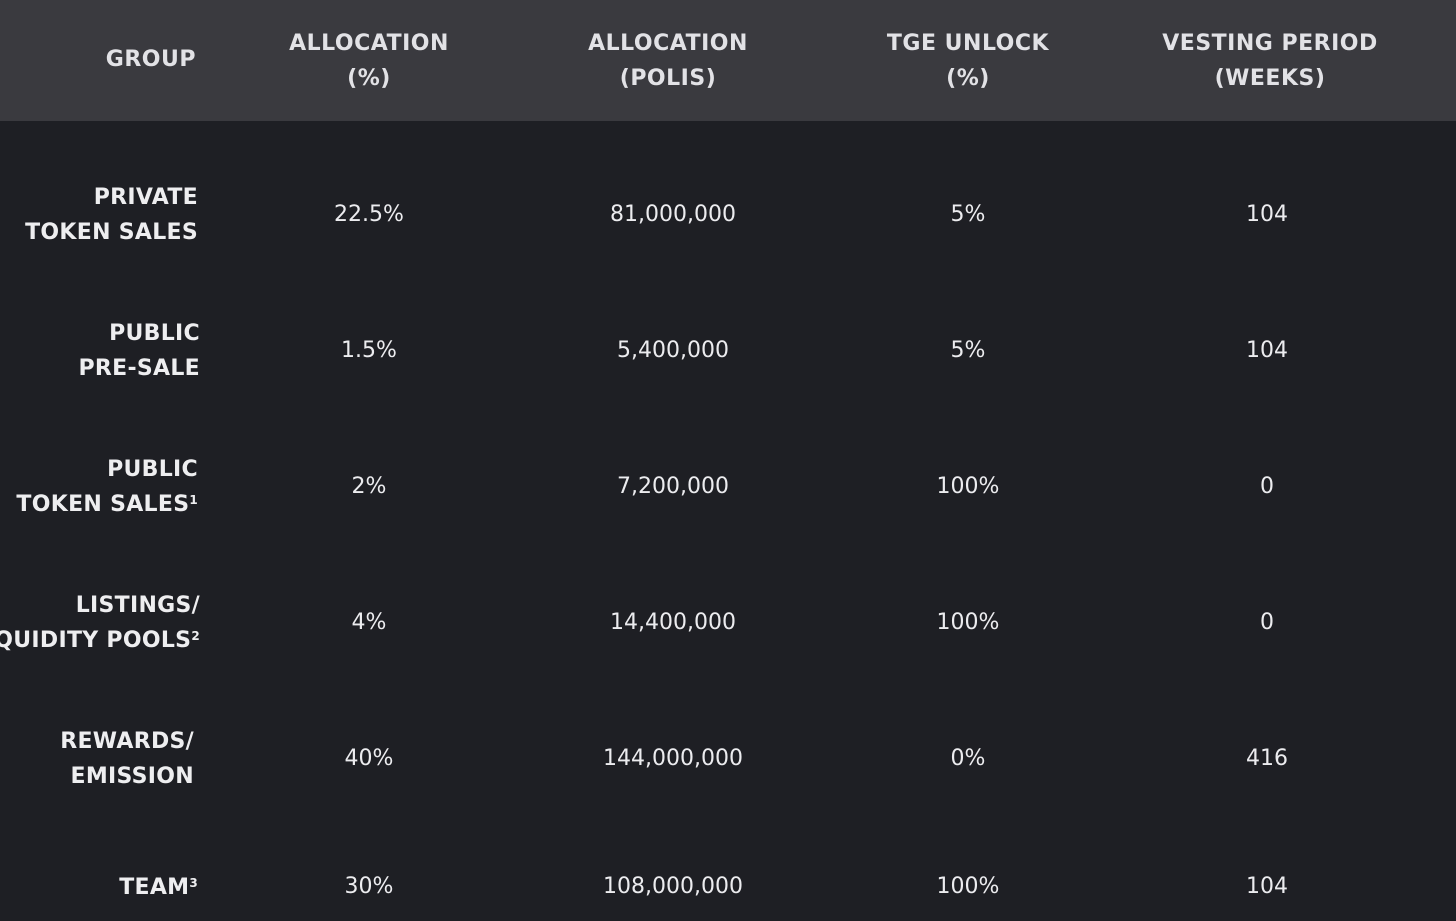 The image size is (1456, 921). What do you see at coordinates (369, 350) in the screenshot?
I see `allocation-pct-cell: 1.5%` at bounding box center [369, 350].